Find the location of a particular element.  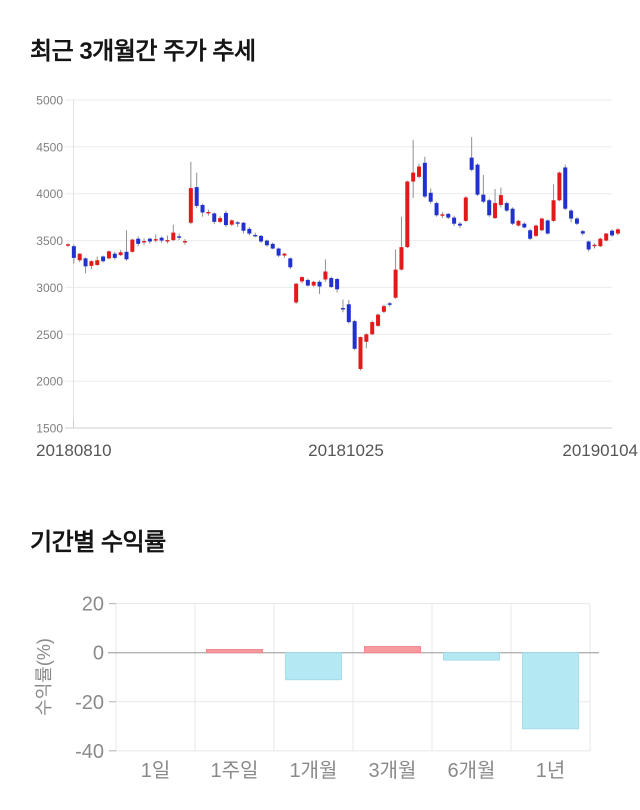

y-tick-label: 2500 is located at coordinates (49, 335).